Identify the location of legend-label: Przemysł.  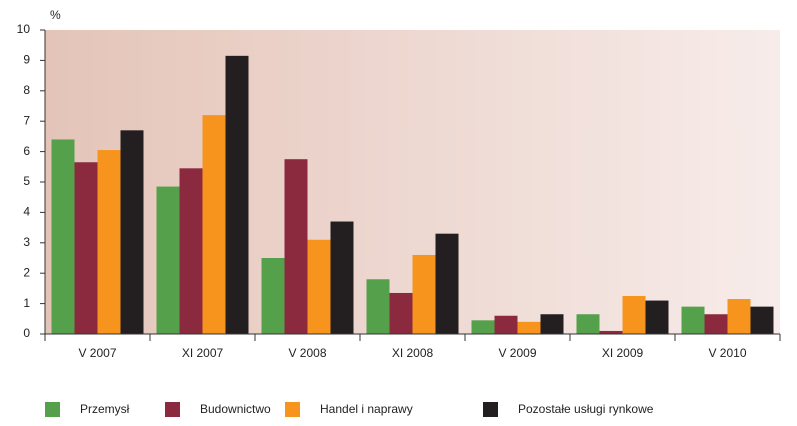
(105, 409).